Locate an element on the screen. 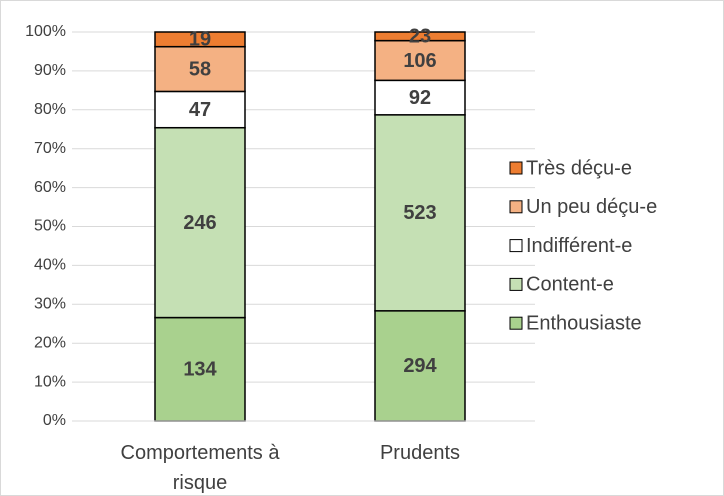  x-tick-label: Comportements à risque is located at coordinates (200, 468).